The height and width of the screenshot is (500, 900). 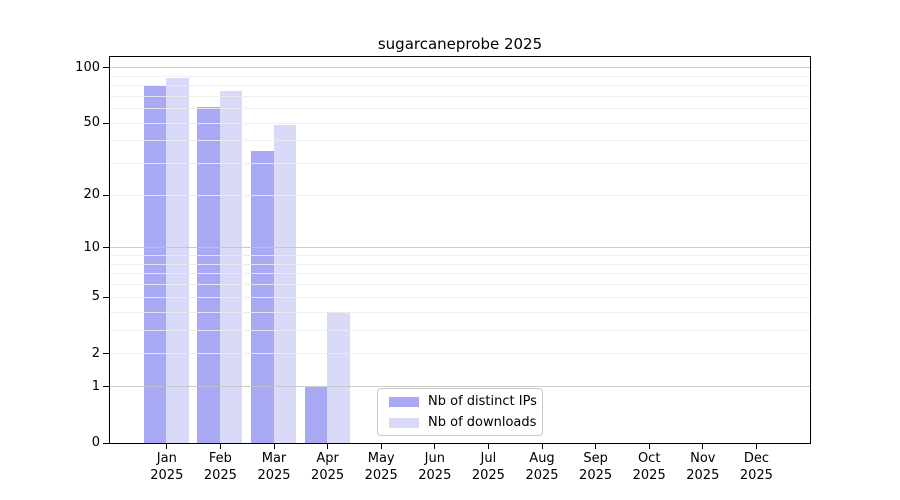 I want to click on y-tick-label: 0, so click(x=95, y=442).